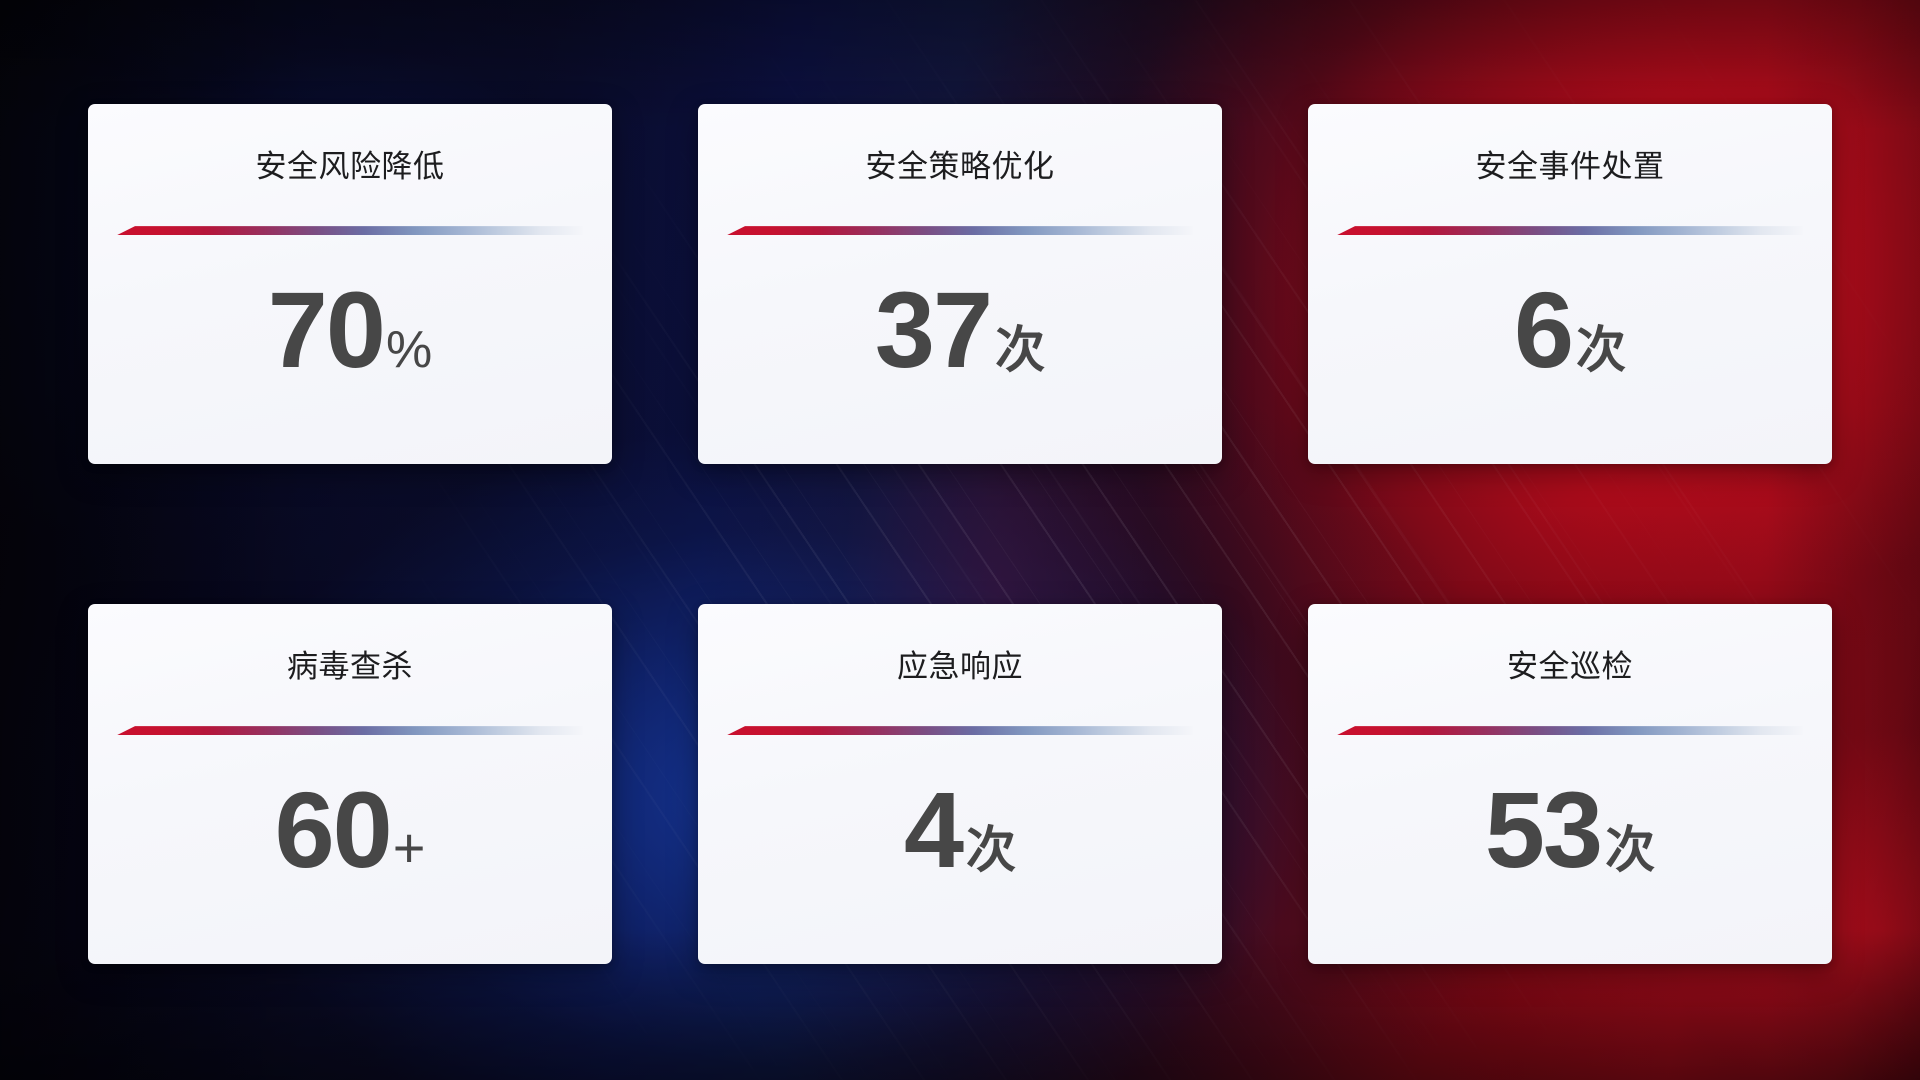 The image size is (1920, 1080). I want to click on stat-card-value-row: 53 次, so click(1570, 830).